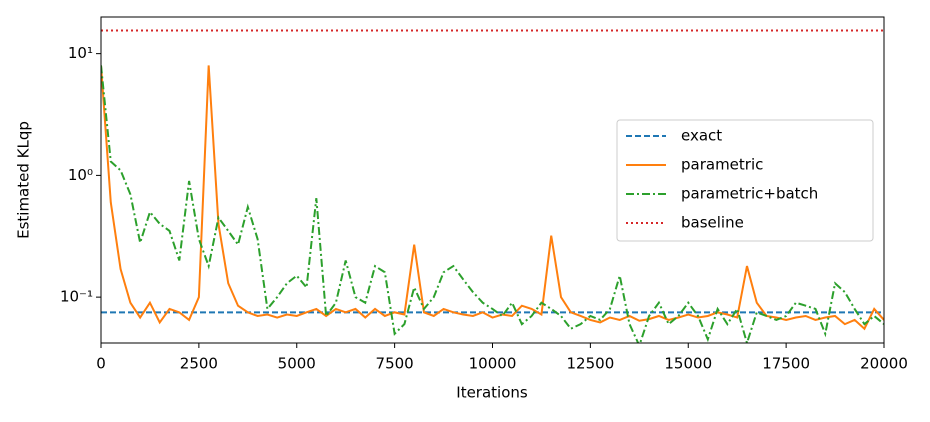  What do you see at coordinates (786, 364) in the screenshot?
I see `x-tick-label: 17500` at bounding box center [786, 364].